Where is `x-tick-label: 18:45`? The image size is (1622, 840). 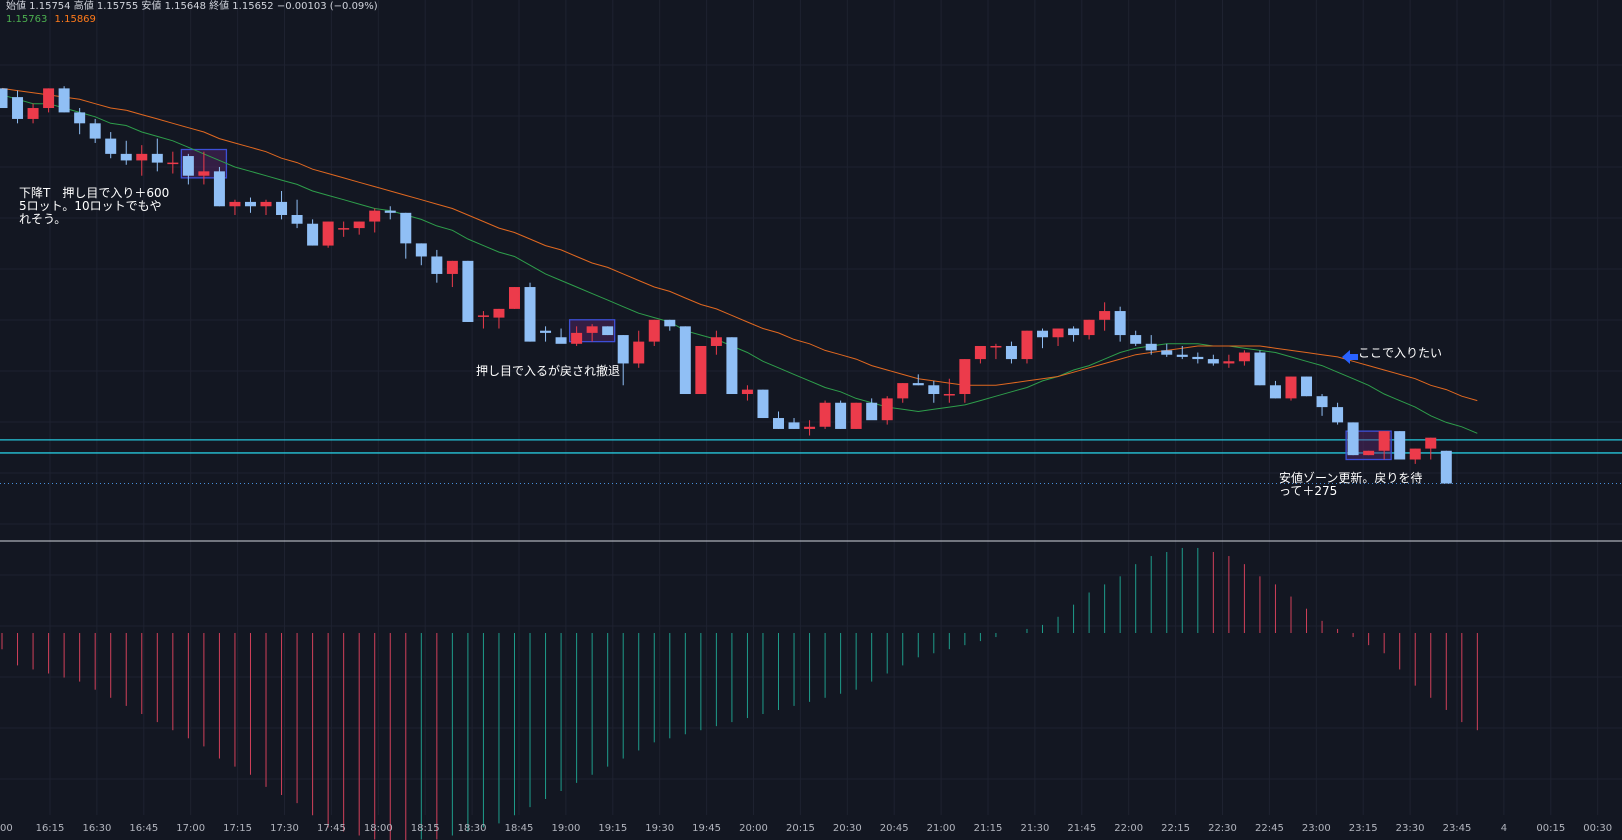 x-tick-label: 18:45 is located at coordinates (519, 828).